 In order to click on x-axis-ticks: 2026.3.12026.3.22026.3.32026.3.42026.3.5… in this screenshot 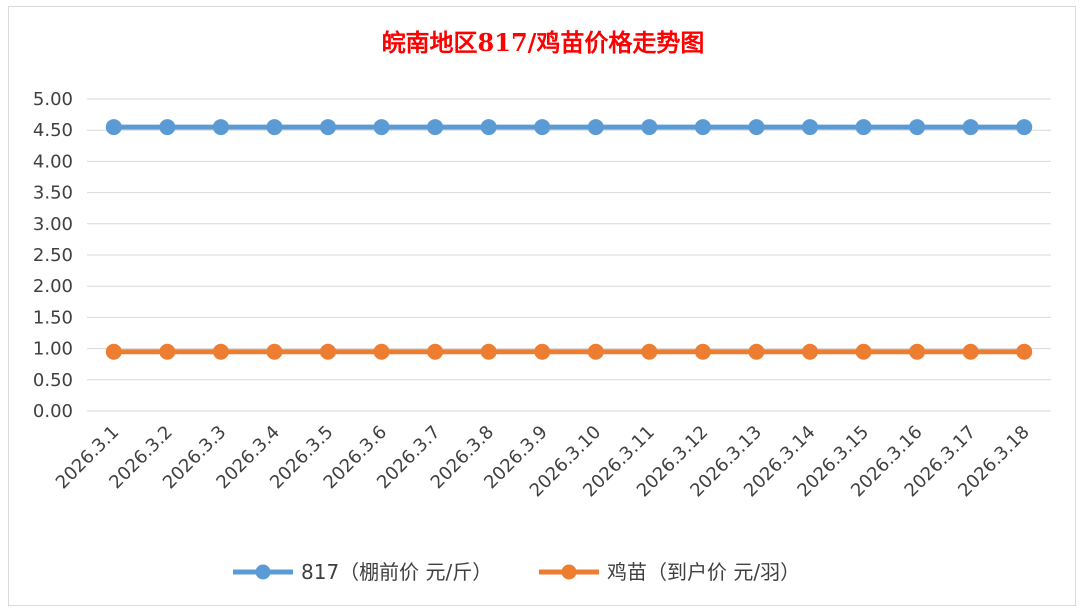, I will do `click(543, 462)`.